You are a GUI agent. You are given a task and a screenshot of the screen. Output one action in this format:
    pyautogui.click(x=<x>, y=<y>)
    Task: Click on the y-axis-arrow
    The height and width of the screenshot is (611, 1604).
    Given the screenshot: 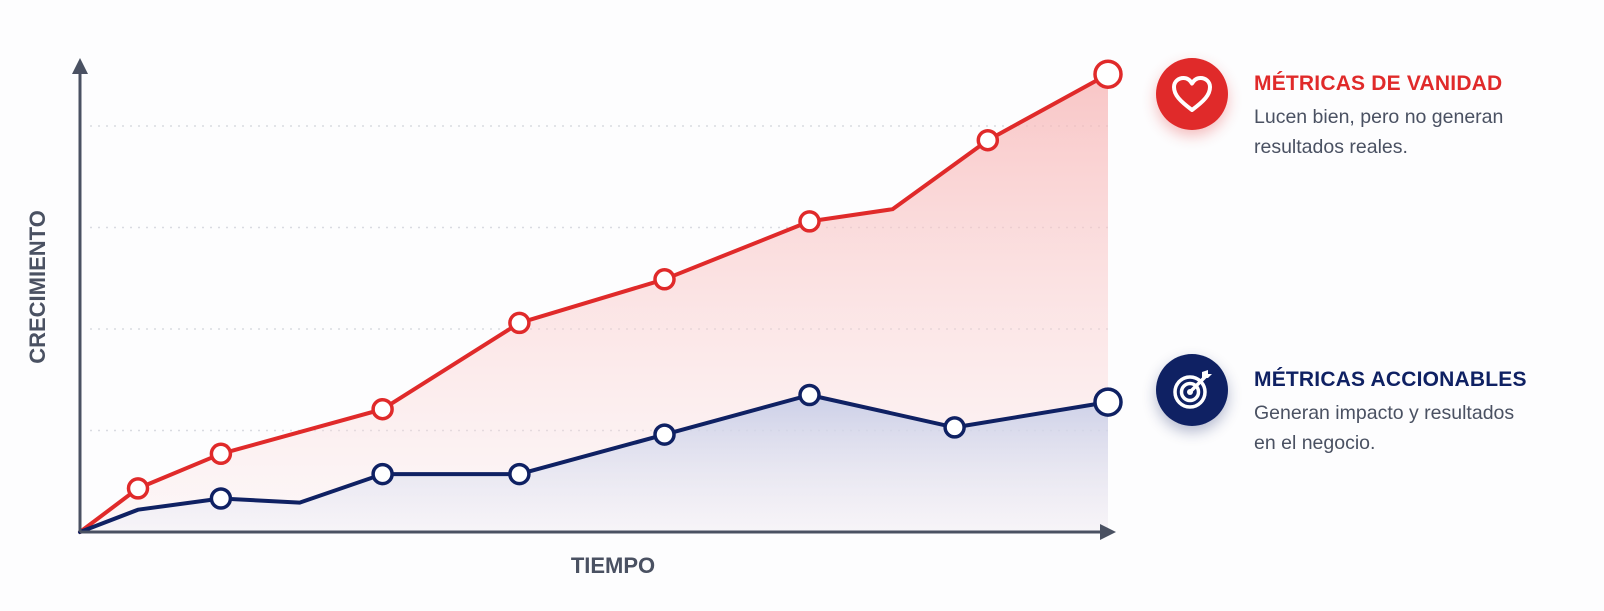 What is the action you would take?
    pyautogui.click(x=80, y=66)
    